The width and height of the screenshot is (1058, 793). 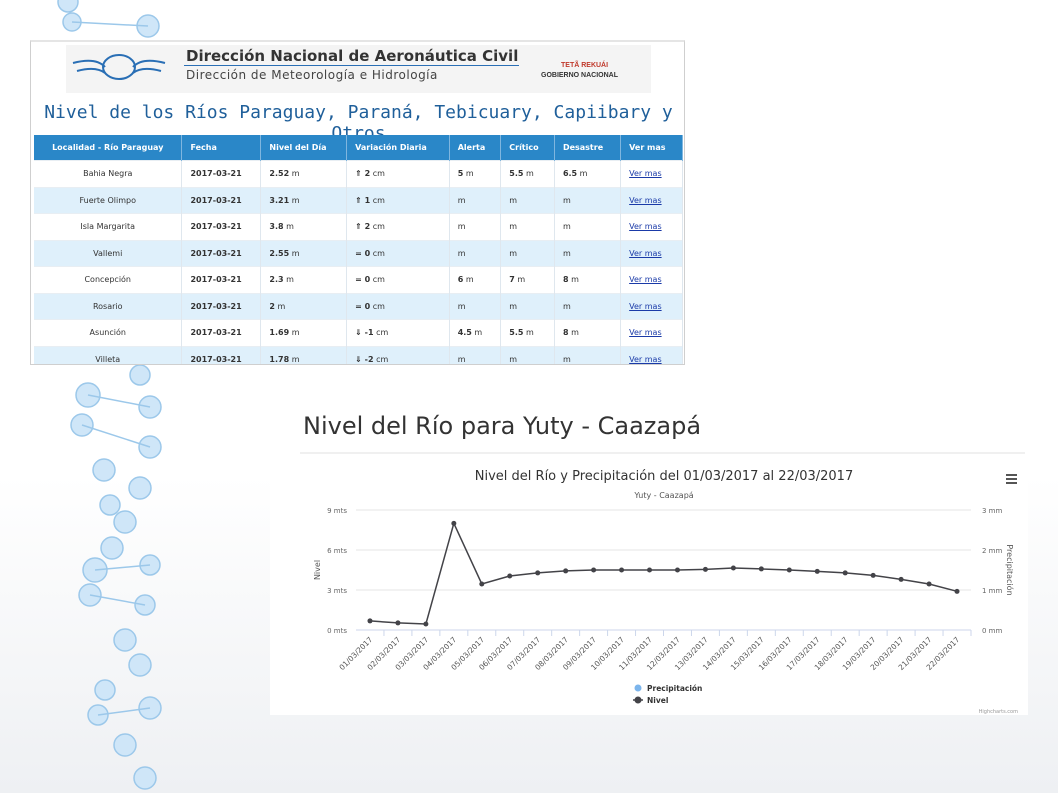 I want to click on legend-label: Nivel, so click(x=657, y=700).